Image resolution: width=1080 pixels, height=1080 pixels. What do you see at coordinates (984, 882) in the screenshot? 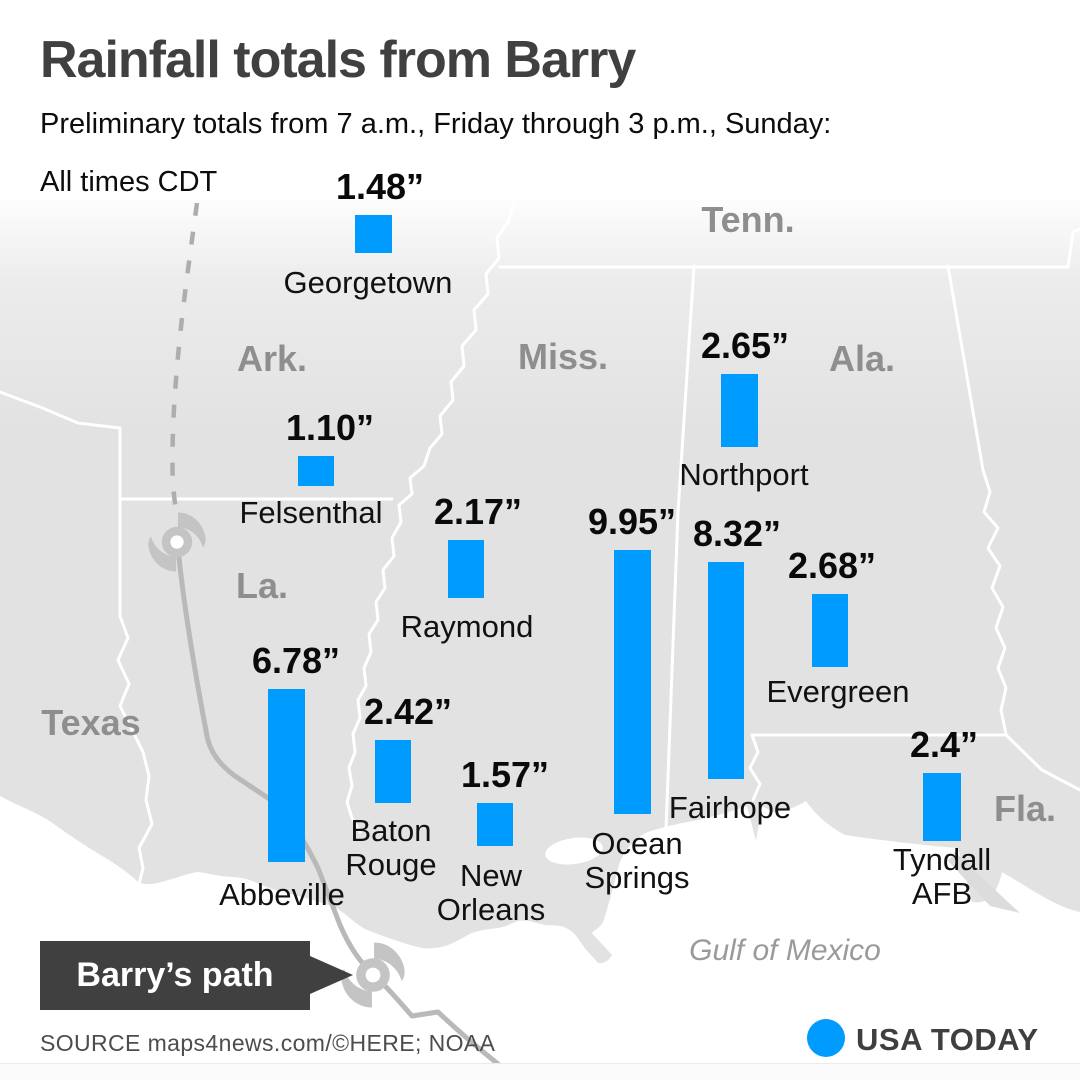
I see `coastal-spit` at bounding box center [984, 882].